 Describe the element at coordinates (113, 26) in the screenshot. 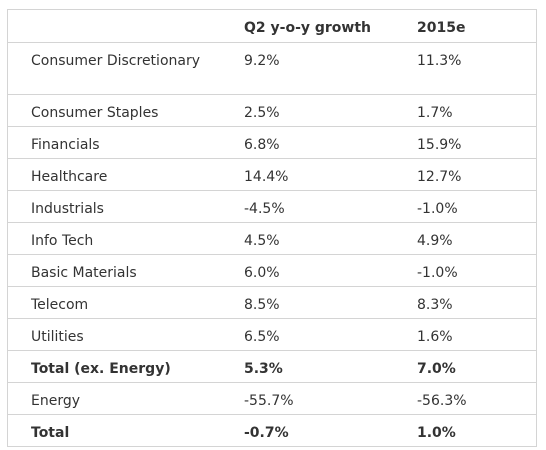

I see `header-sector` at that location.